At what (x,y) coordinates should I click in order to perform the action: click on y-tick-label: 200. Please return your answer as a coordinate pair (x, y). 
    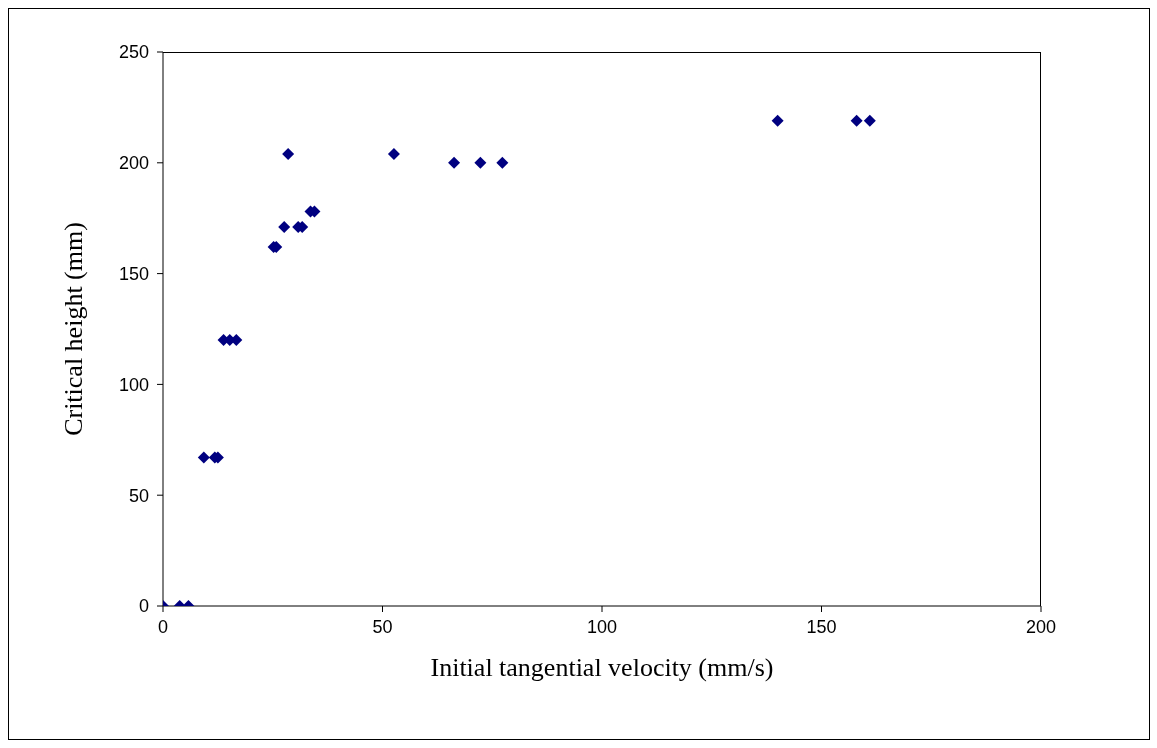
    Looking at the image, I should click on (133, 163).